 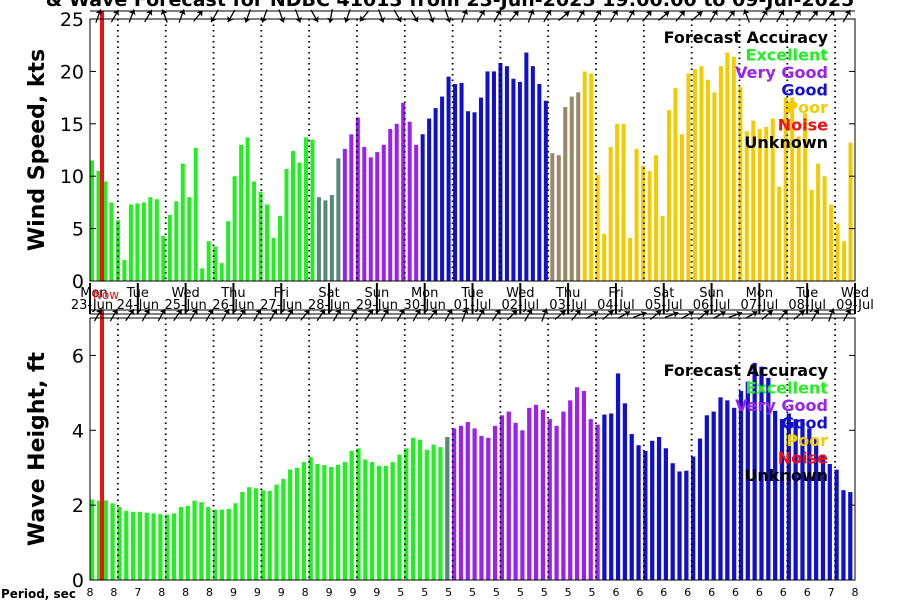 I want to click on period-value: 6, so click(x=639, y=592).